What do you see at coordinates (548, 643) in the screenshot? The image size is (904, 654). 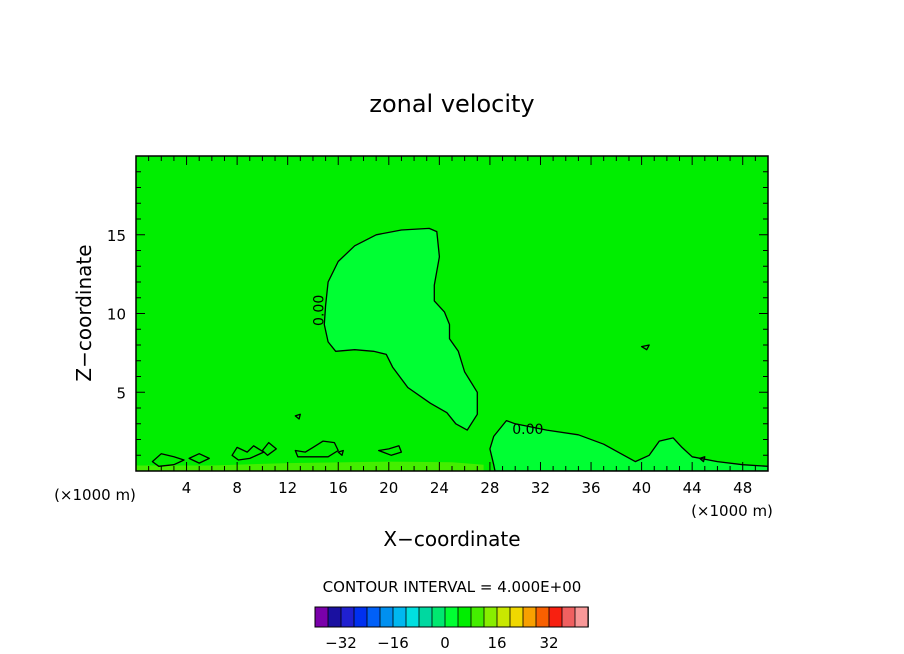 I see `colorbar-tick-label: 32` at bounding box center [548, 643].